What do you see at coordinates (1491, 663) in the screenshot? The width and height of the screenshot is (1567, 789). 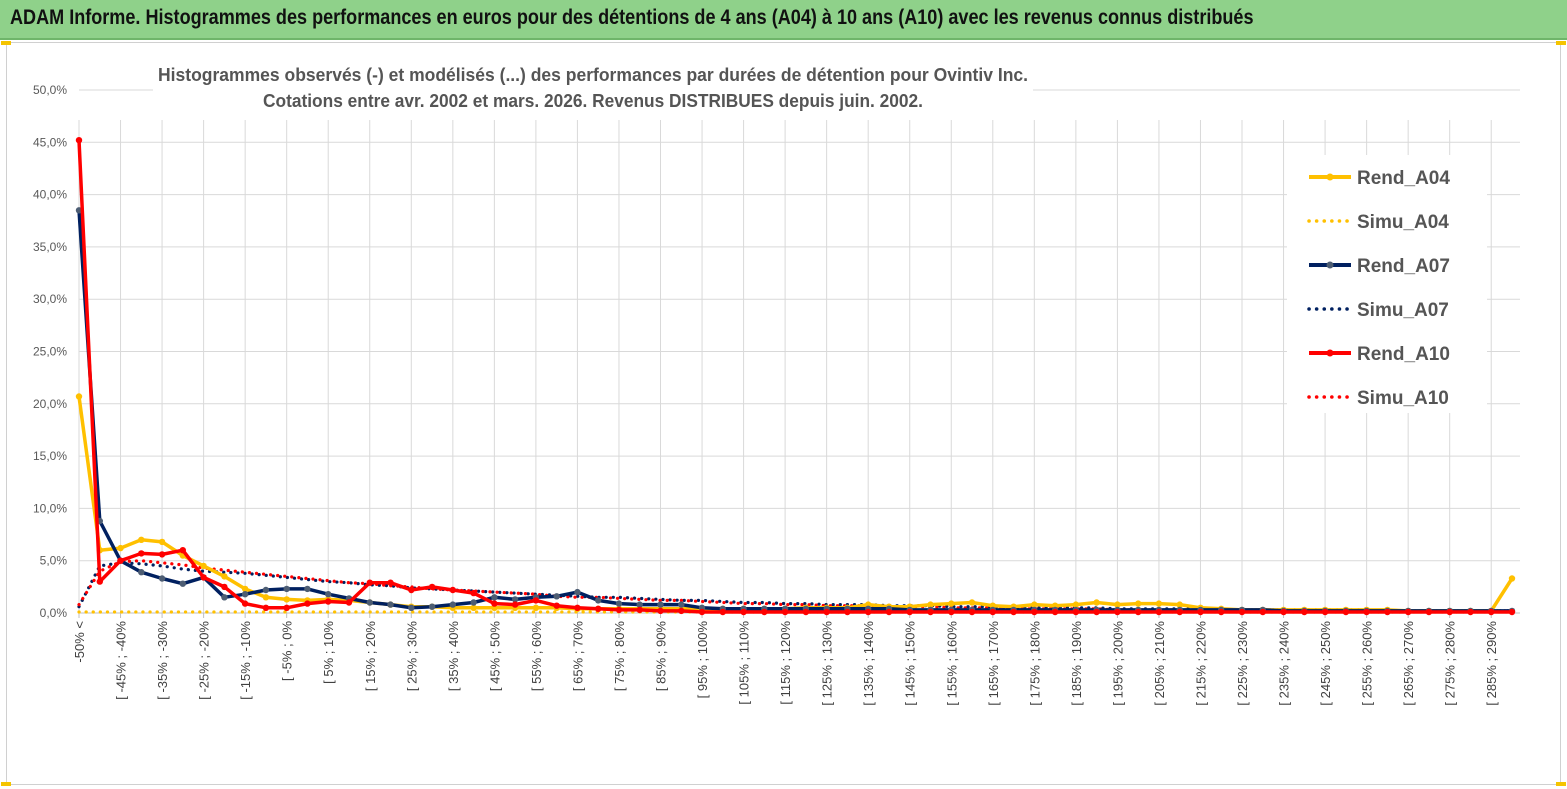 I see `x-tick-label: [ 285% ; 290%` at bounding box center [1491, 663].